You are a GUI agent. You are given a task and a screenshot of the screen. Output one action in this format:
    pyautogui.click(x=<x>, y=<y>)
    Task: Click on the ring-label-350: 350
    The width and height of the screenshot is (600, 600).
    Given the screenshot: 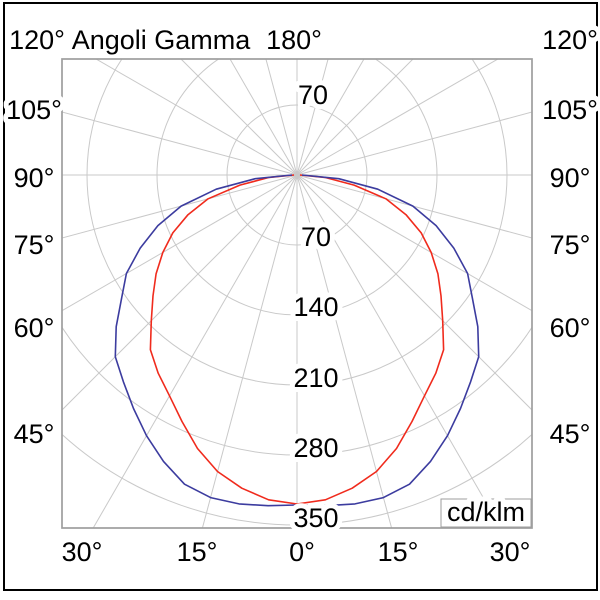 What is the action you would take?
    pyautogui.click(x=315, y=518)
    